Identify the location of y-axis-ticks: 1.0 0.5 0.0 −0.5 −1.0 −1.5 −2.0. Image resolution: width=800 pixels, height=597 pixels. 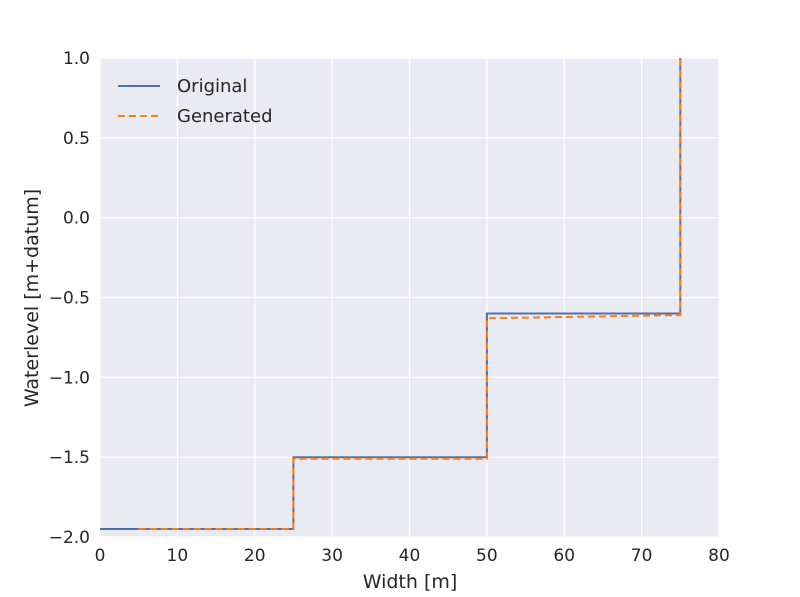
(69, 298).